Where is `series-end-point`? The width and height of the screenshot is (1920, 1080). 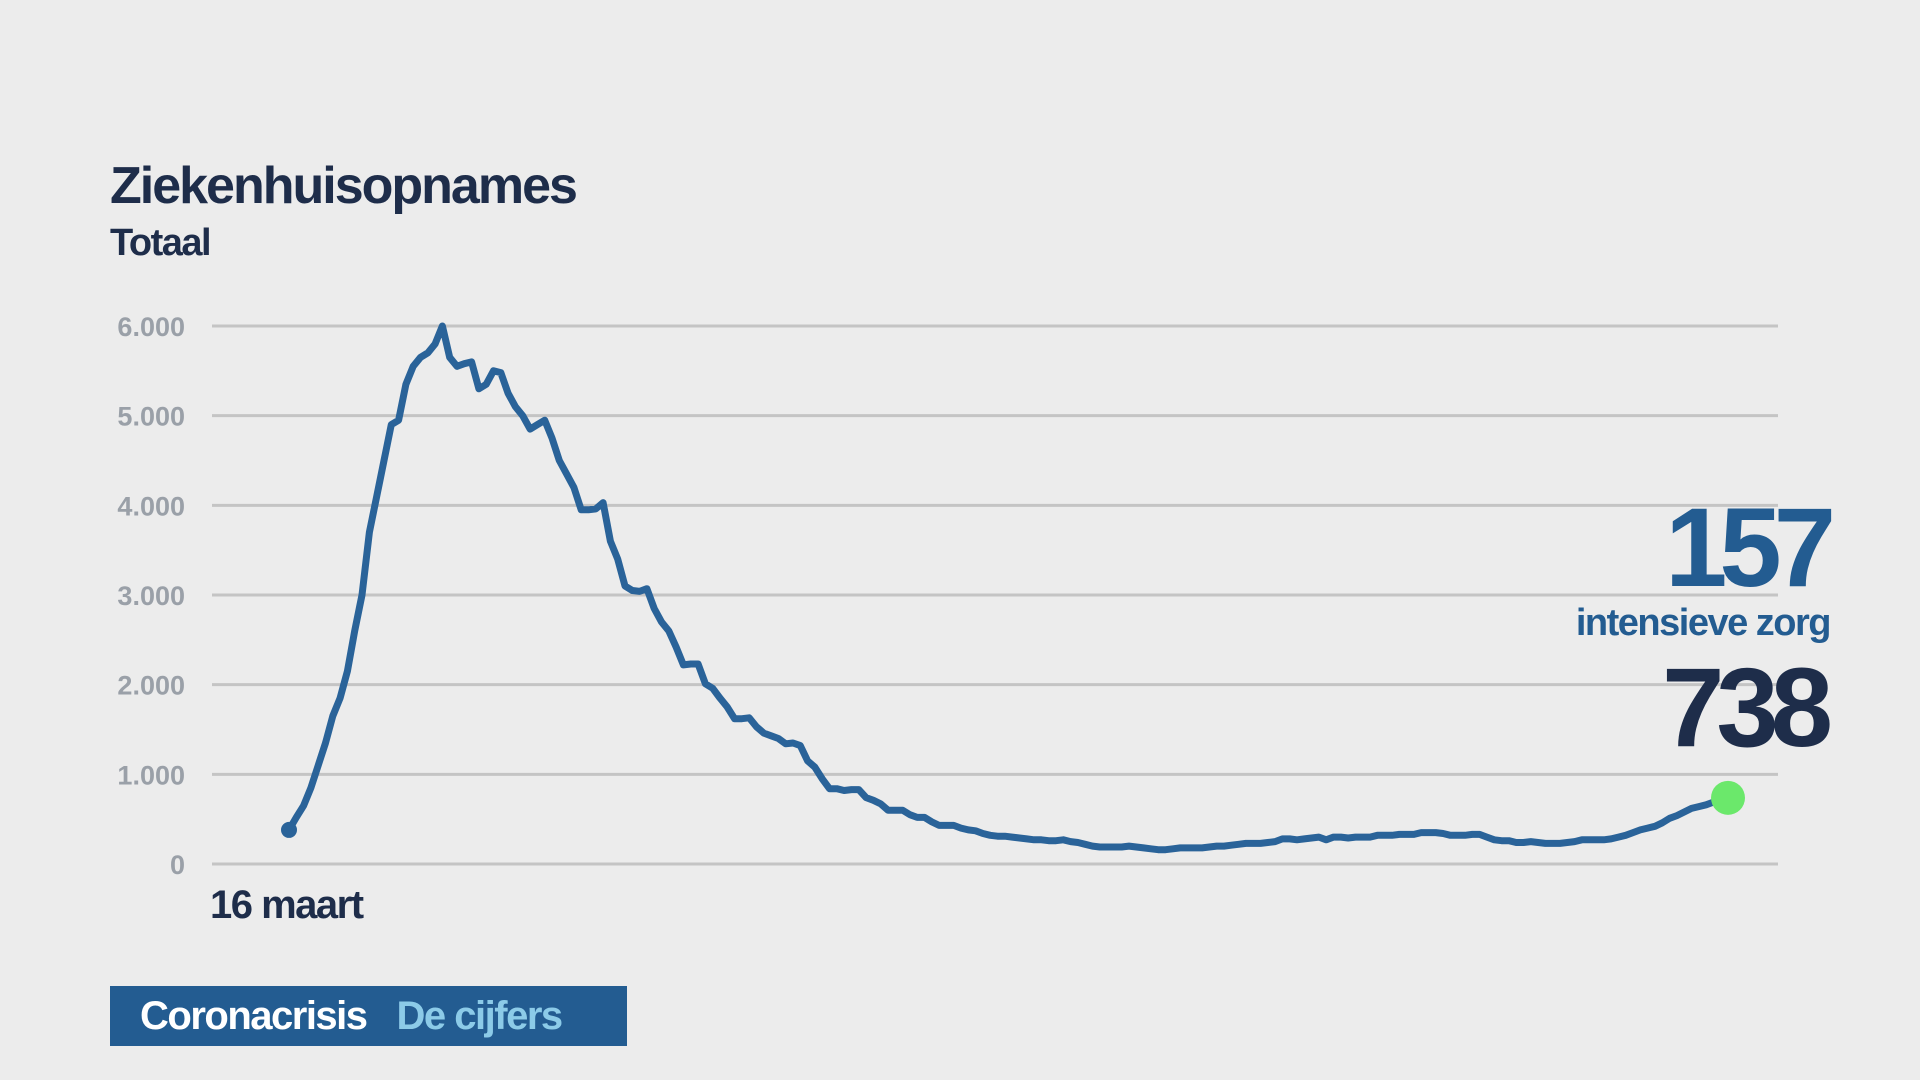 series-end-point is located at coordinates (1728, 797).